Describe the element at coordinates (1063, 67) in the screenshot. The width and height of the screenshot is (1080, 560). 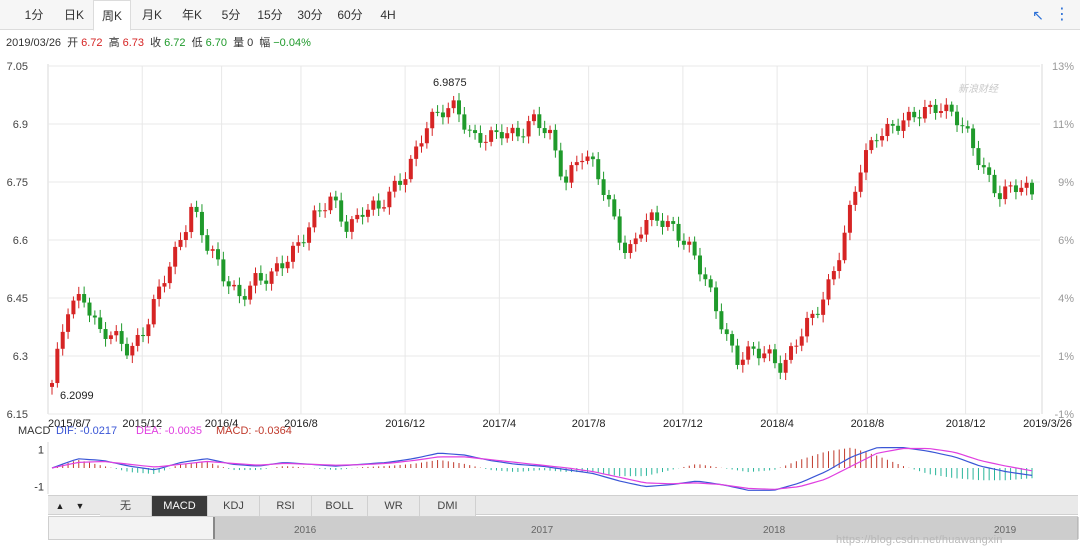
I see `y2-tick-label: 13%` at that location.